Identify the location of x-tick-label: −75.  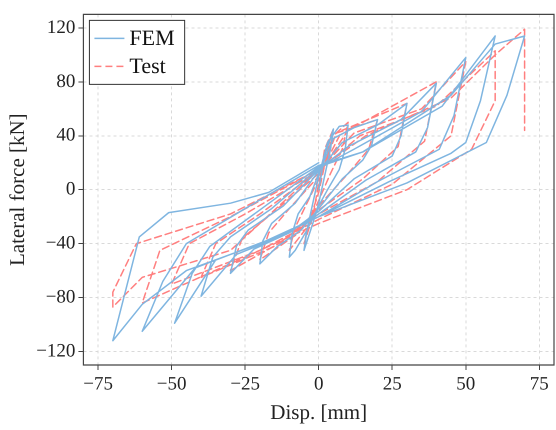
(98, 383).